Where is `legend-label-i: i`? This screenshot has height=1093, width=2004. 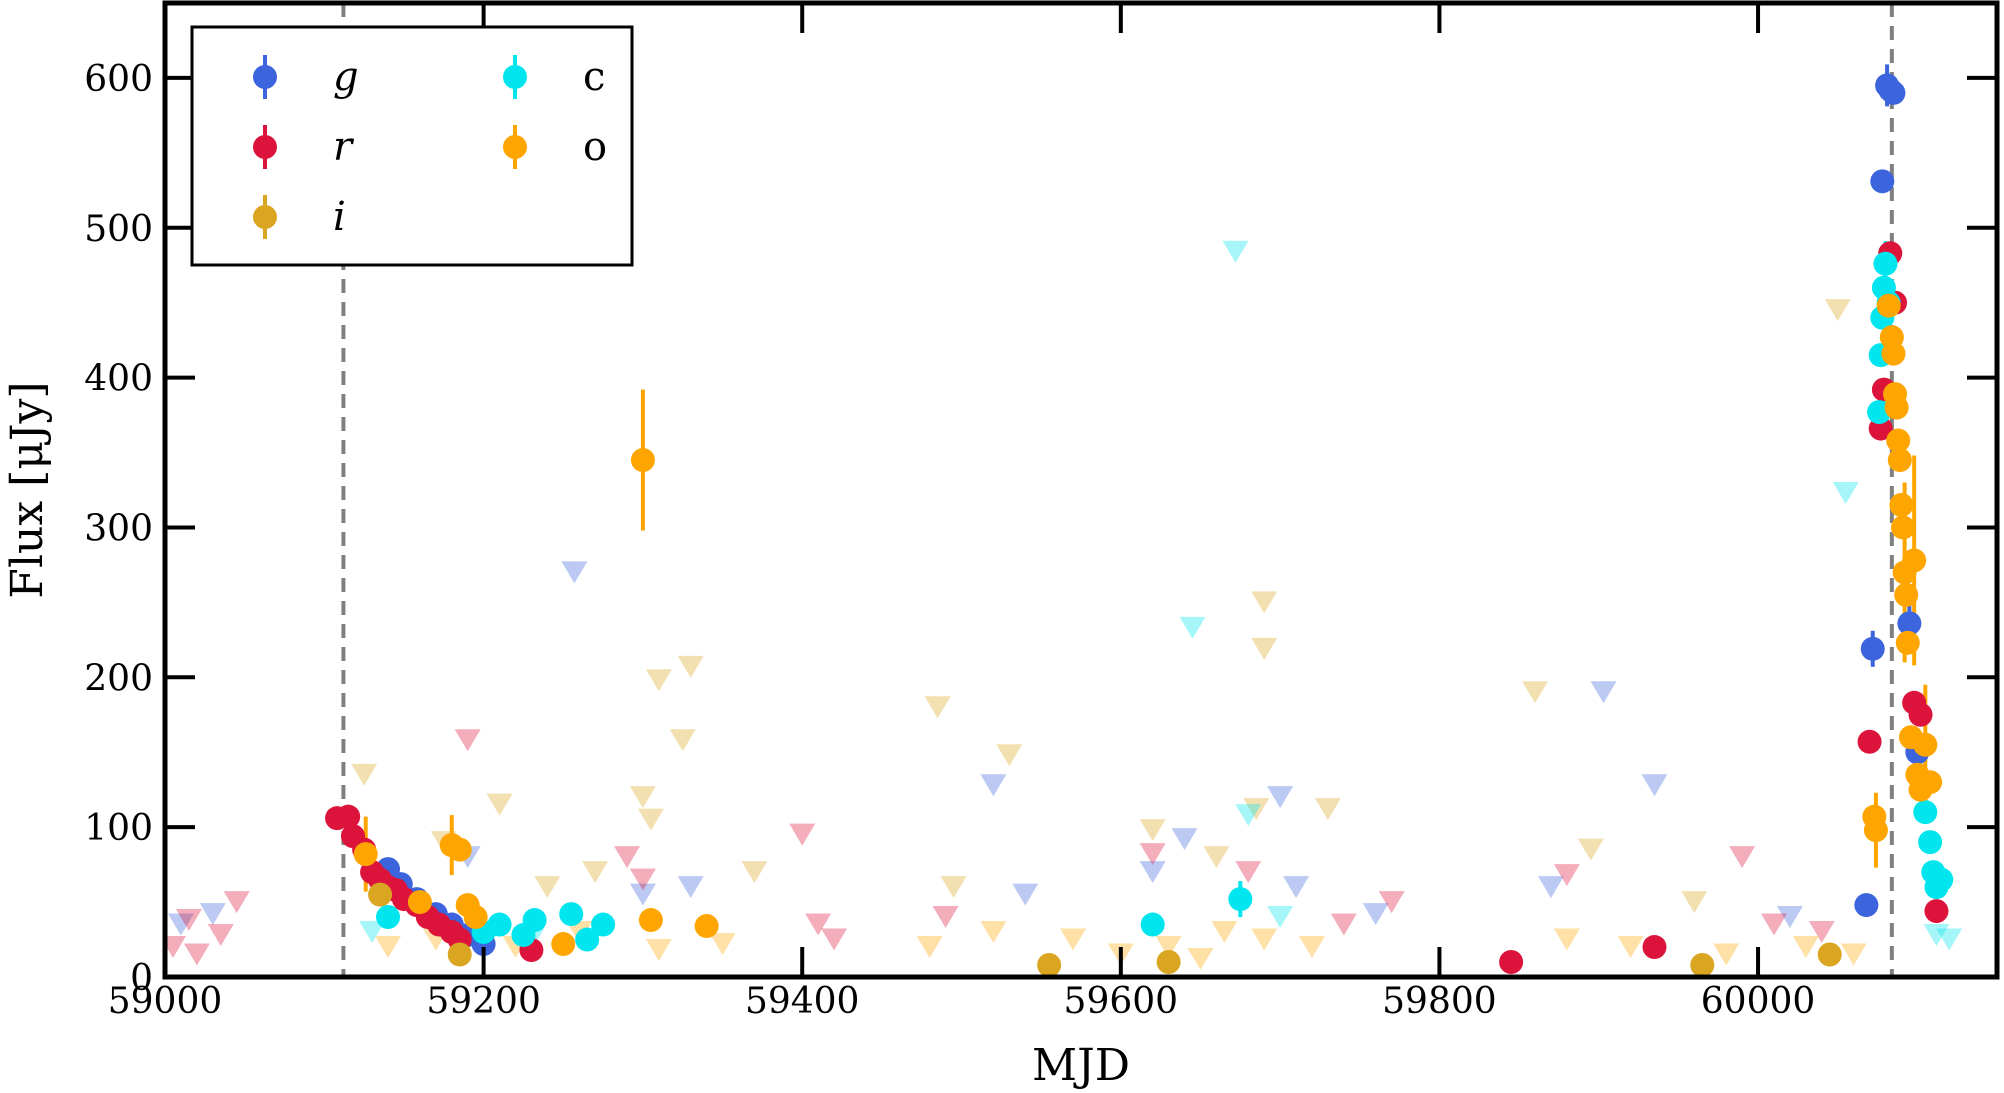 legend-label-i: i is located at coordinates (339, 217).